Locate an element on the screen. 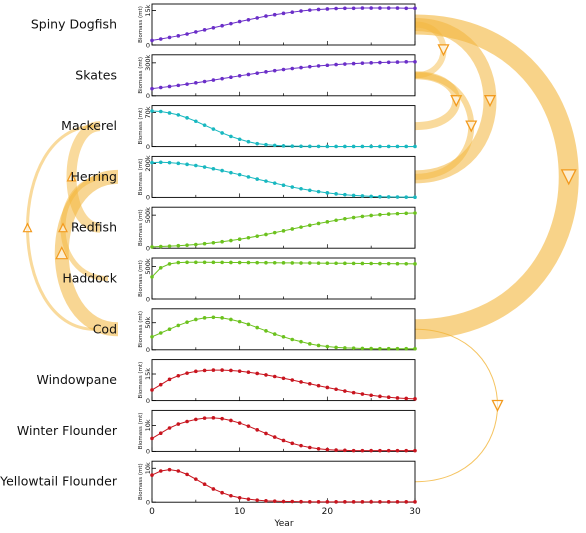  series-line-cod is located at coordinates (283, 333).